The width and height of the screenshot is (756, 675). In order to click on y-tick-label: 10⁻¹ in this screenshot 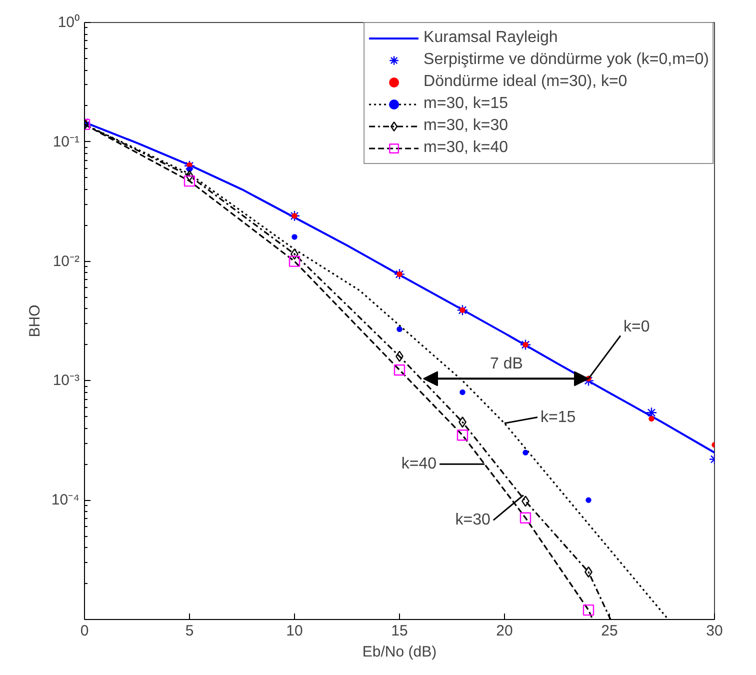, I will do `click(66, 141)`.